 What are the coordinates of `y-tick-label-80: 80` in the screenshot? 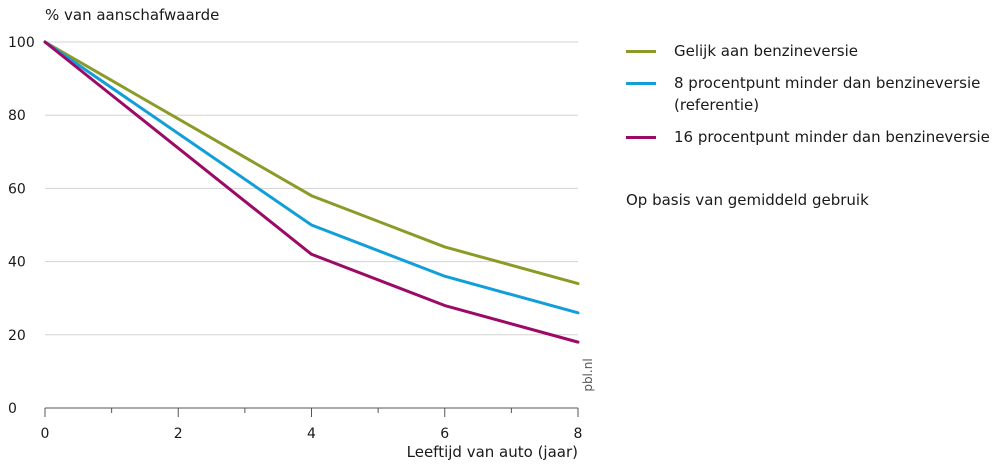 It's located at (17, 116).